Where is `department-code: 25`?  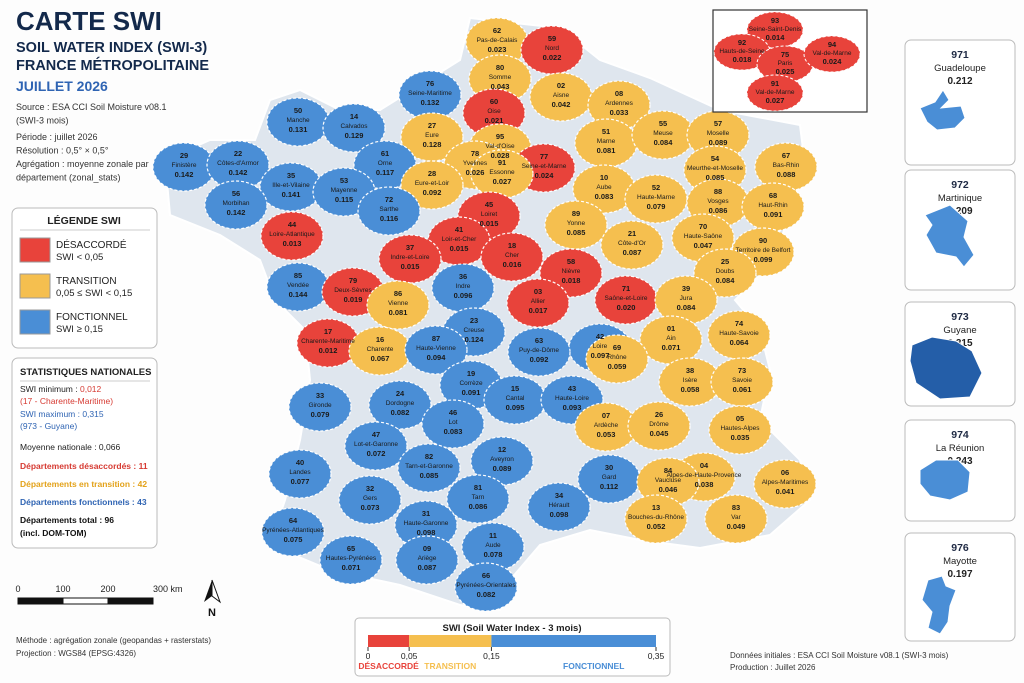
department-code: 25 is located at coordinates (725, 261).